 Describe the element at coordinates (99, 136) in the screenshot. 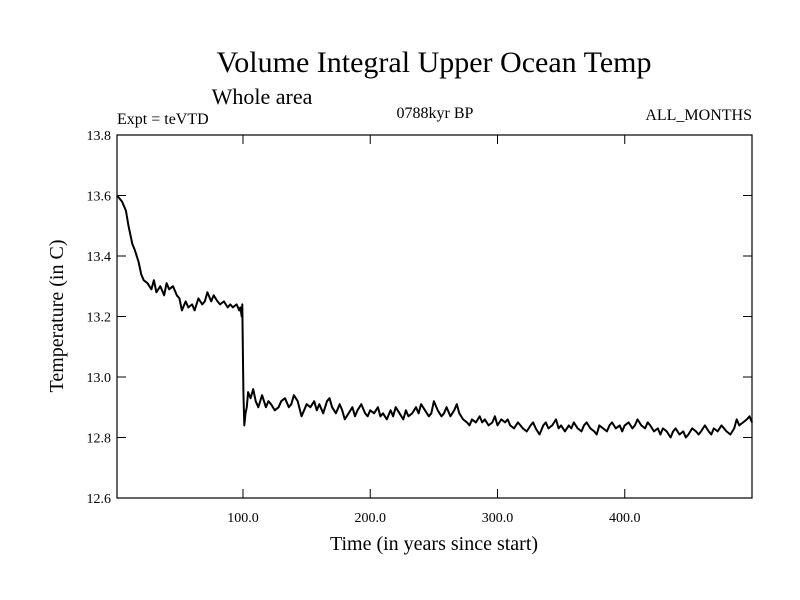

I see `y-tick-label: 13.8` at that location.